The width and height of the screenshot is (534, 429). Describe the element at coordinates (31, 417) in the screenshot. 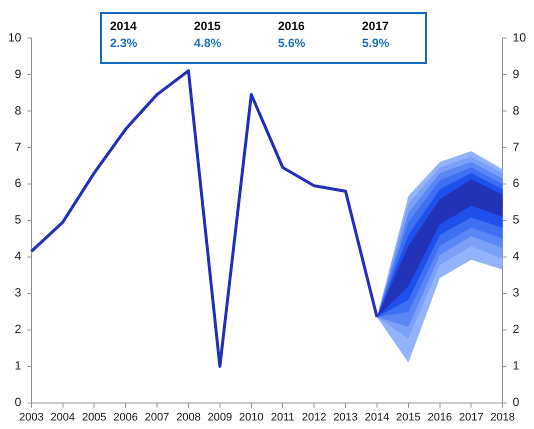

I see `x-tick-label: 2003` at that location.